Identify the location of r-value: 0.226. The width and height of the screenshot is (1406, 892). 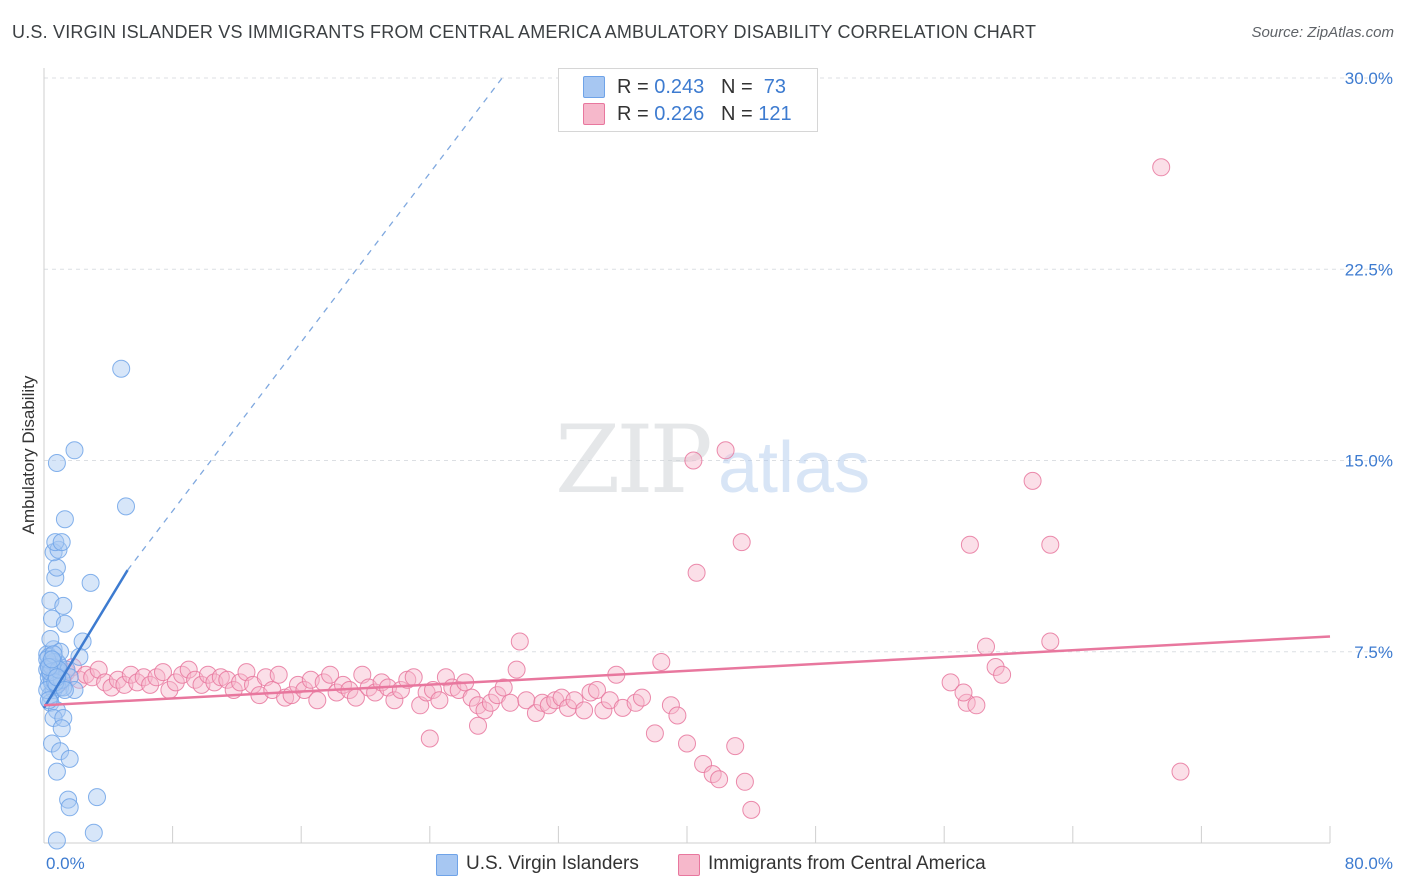
(679, 113).